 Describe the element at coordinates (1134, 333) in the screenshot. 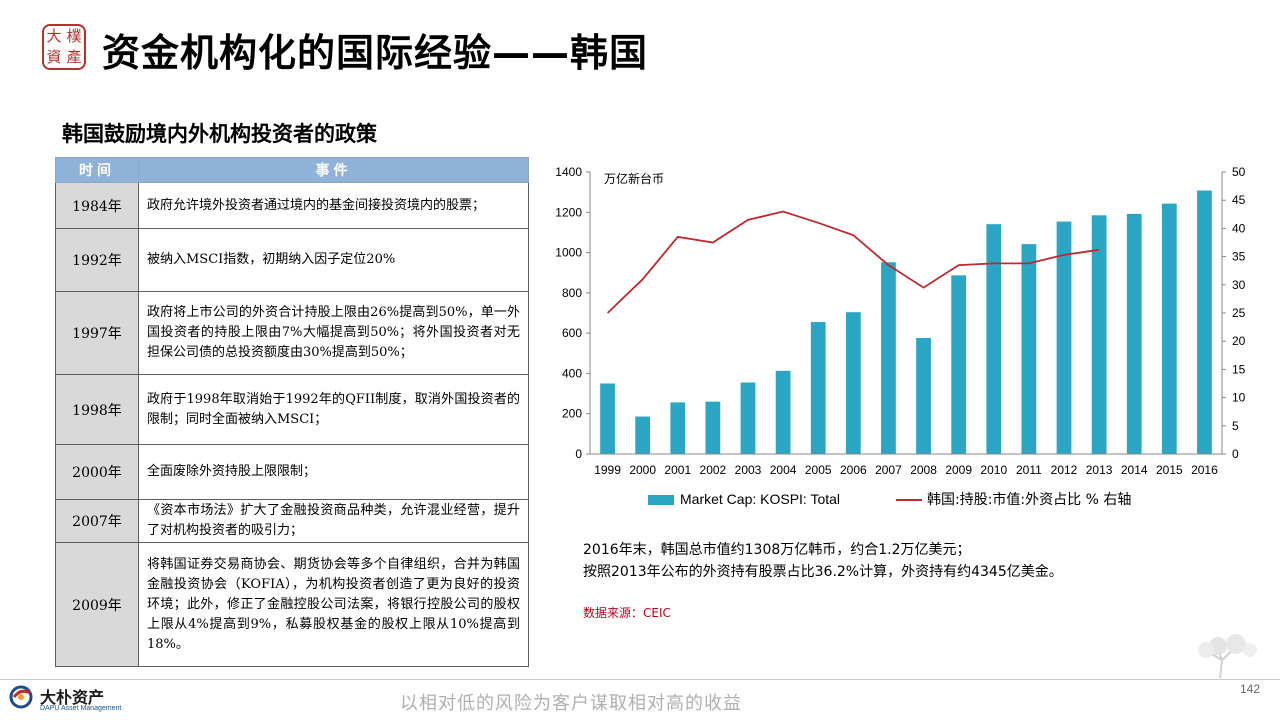

I see `bar-2014` at that location.